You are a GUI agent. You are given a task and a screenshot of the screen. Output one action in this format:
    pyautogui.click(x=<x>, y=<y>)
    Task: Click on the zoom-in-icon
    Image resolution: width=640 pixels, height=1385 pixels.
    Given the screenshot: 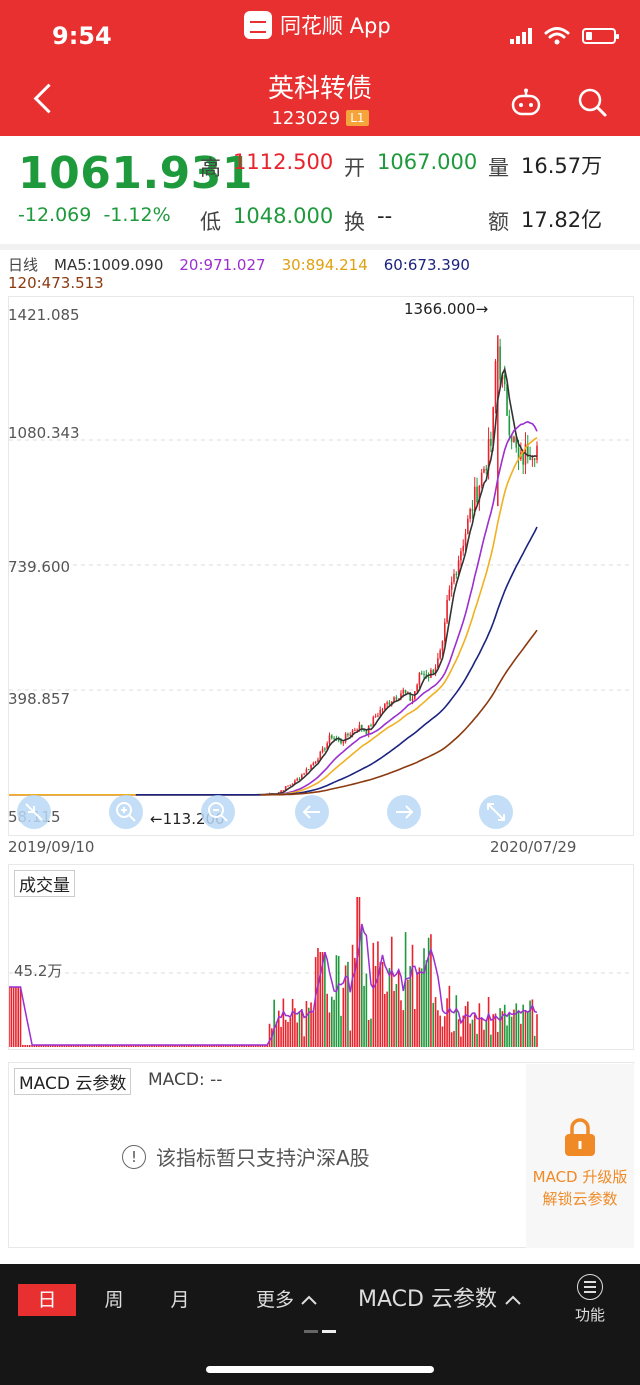 What is the action you would take?
    pyautogui.click(x=126, y=812)
    